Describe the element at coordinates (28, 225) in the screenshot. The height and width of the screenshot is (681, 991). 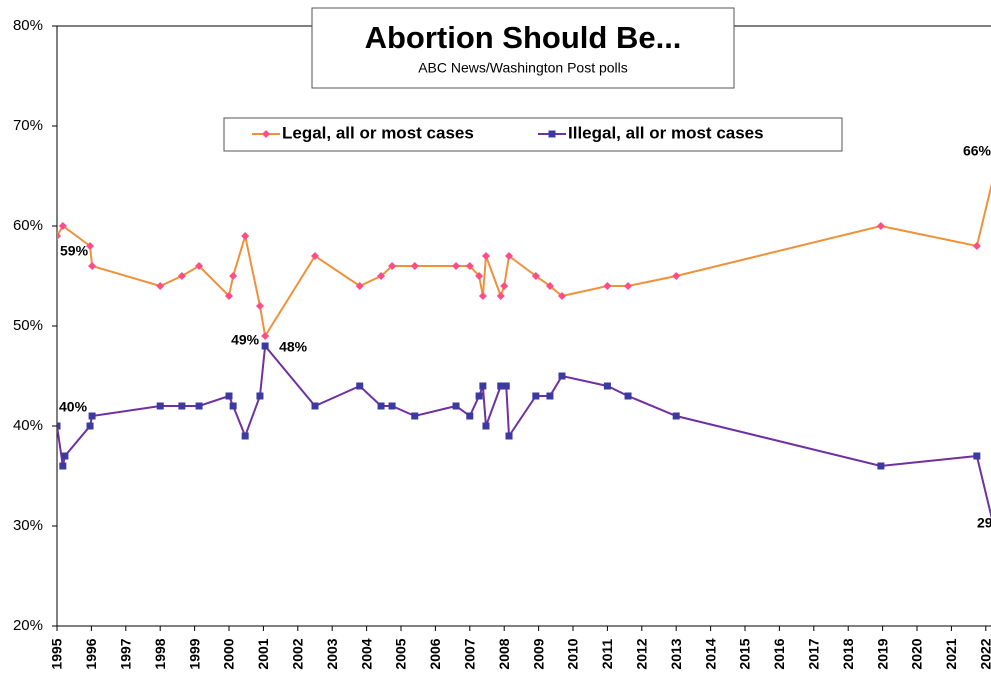
I see `y-tick-label: 60%` at that location.